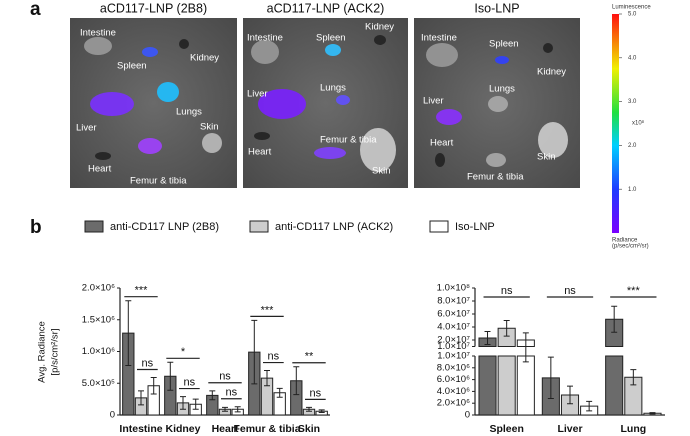 The image size is (690, 436). Describe the element at coordinates (475, 227) in the screenshot. I see `legend-label: Iso-LNP` at that location.